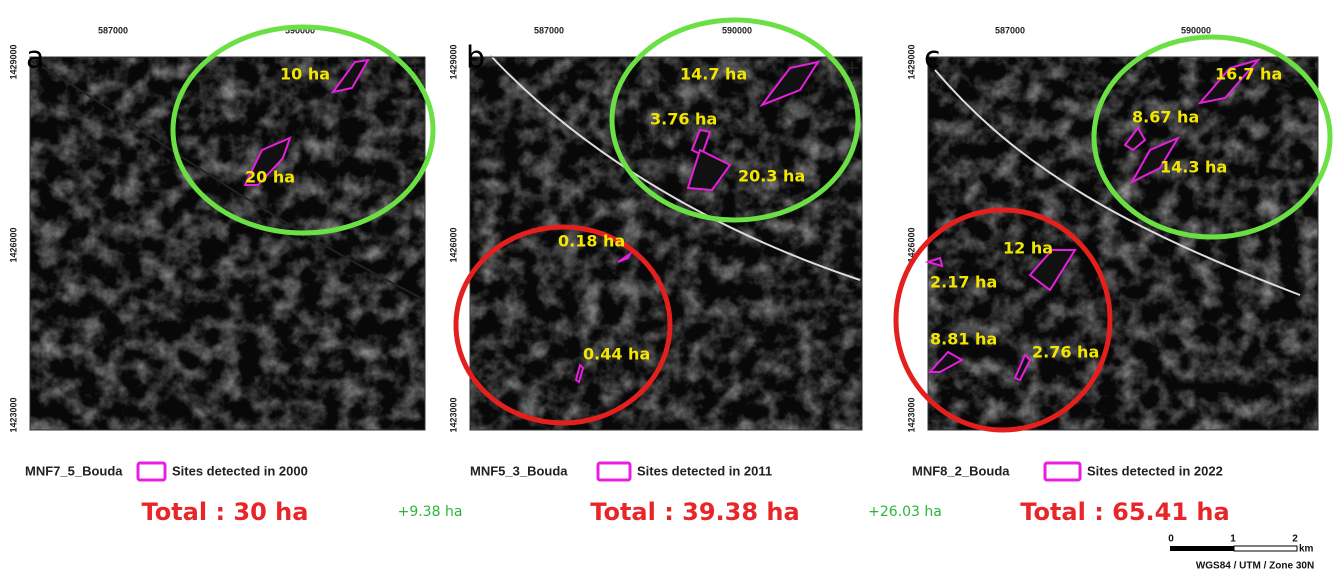 The width and height of the screenshot is (1338, 577). Describe the element at coordinates (270, 177) in the screenshot. I see `area-label: 20 ha` at that location.